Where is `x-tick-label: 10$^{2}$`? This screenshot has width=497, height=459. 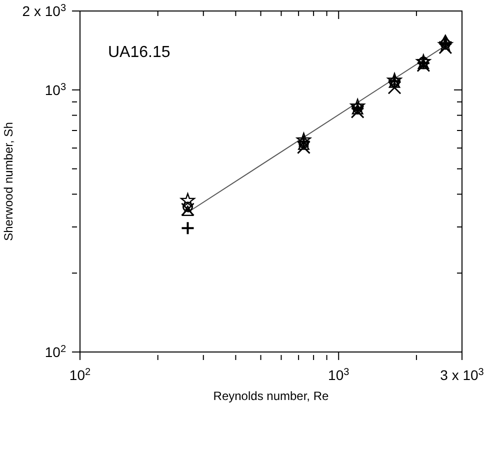 x-tick-label: 10$^{2}$ is located at coordinates (80, 374).